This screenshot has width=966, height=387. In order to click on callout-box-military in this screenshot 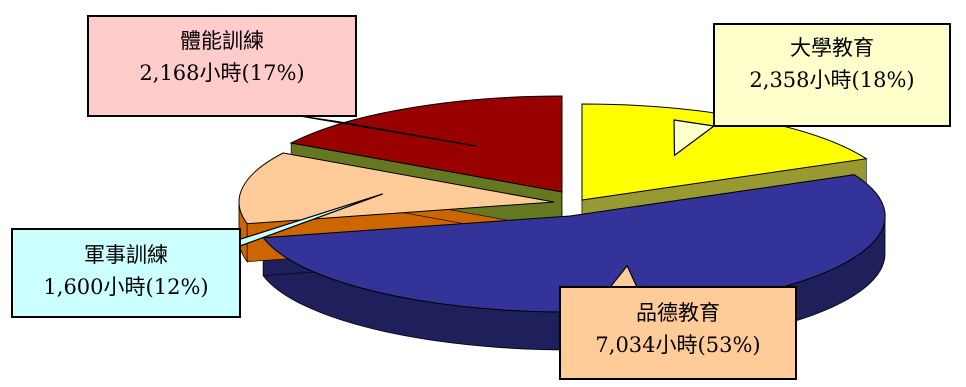, I will do `click(126, 273)`.